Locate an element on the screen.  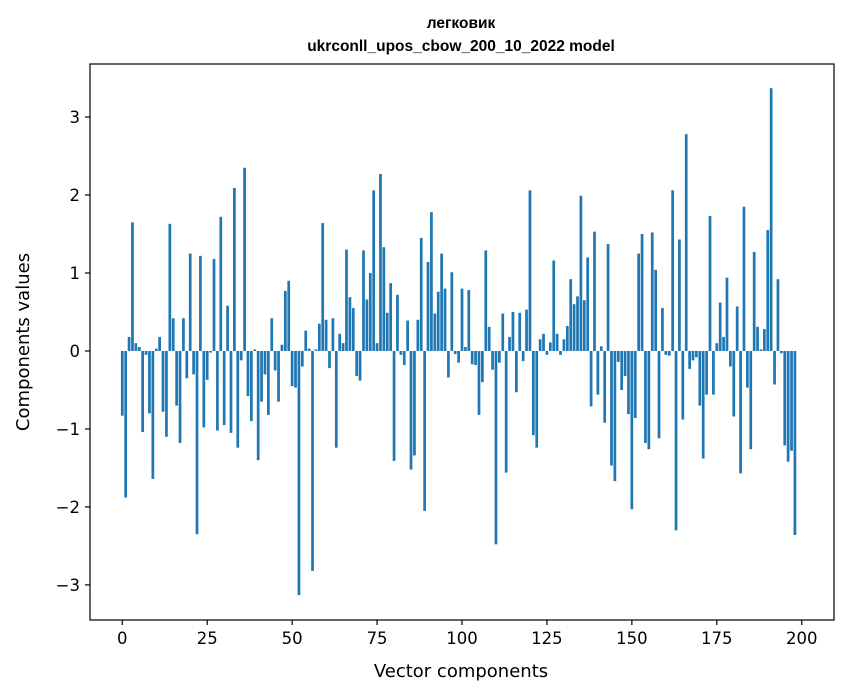
x-tick-label: 50 is located at coordinates (292, 638).